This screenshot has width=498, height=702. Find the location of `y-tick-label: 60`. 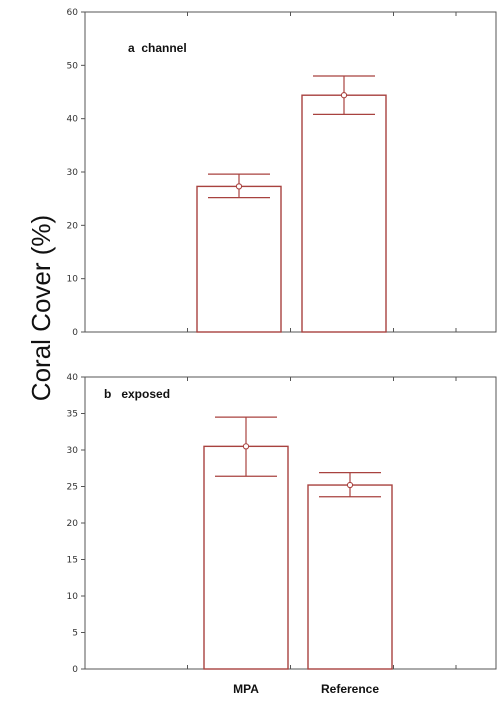

y-tick-label: 60 is located at coordinates (73, 13).